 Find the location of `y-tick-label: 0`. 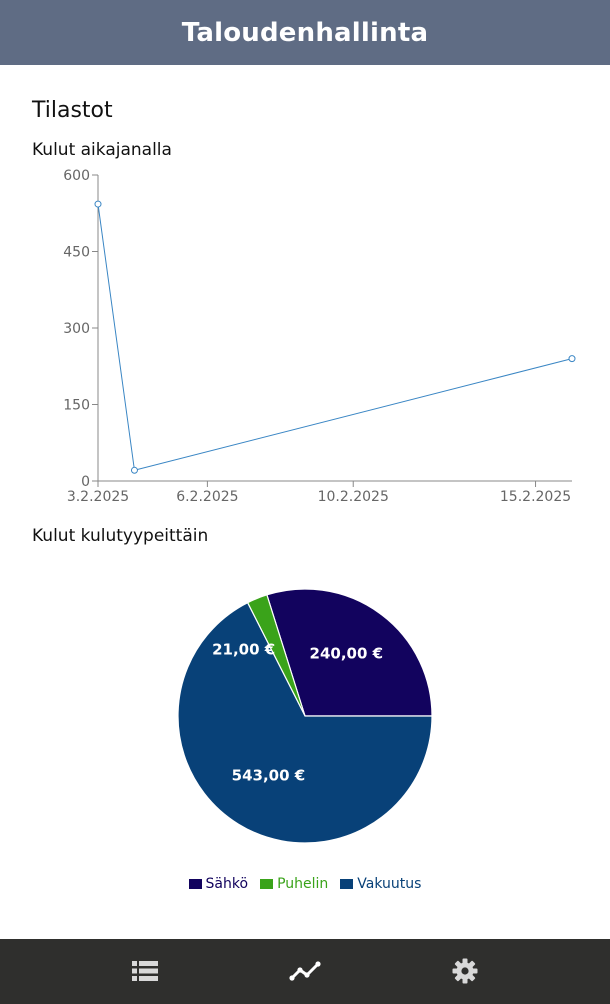

y-tick-label: 0 is located at coordinates (85, 482).